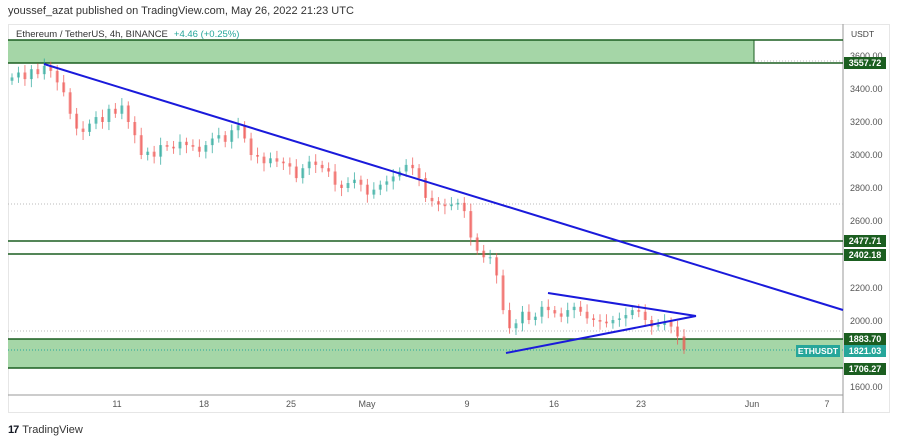 The image size is (900, 445). I want to click on time-tick: 25, so click(291, 404).